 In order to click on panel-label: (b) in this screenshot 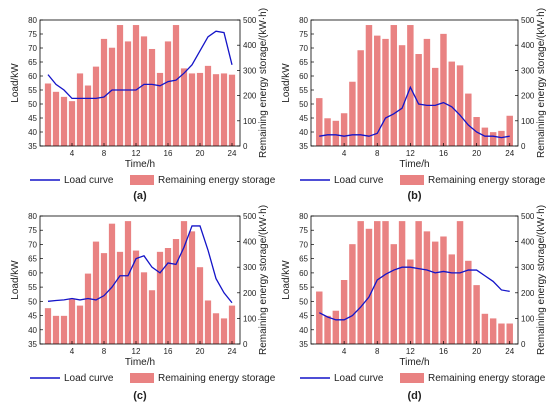, I will do `click(414, 196)`.